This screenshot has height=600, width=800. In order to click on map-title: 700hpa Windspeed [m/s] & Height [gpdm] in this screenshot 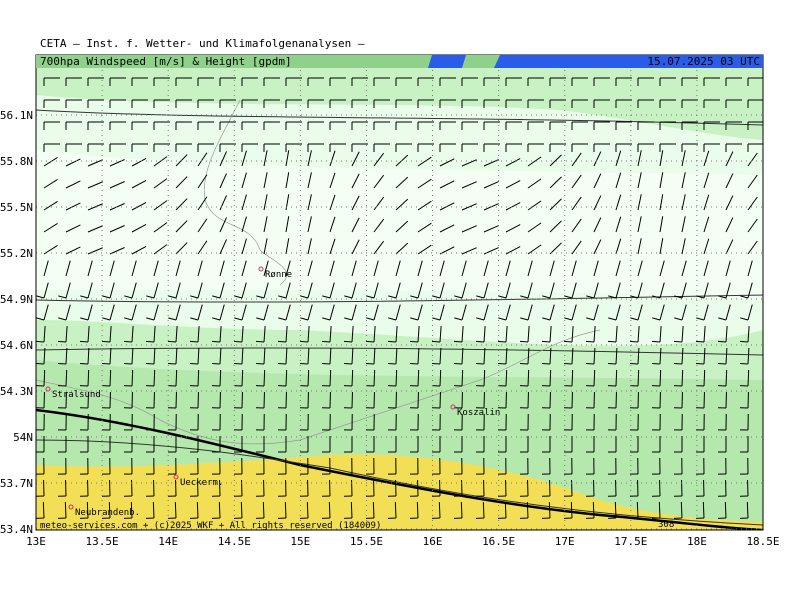, I will do `click(166, 61)`.